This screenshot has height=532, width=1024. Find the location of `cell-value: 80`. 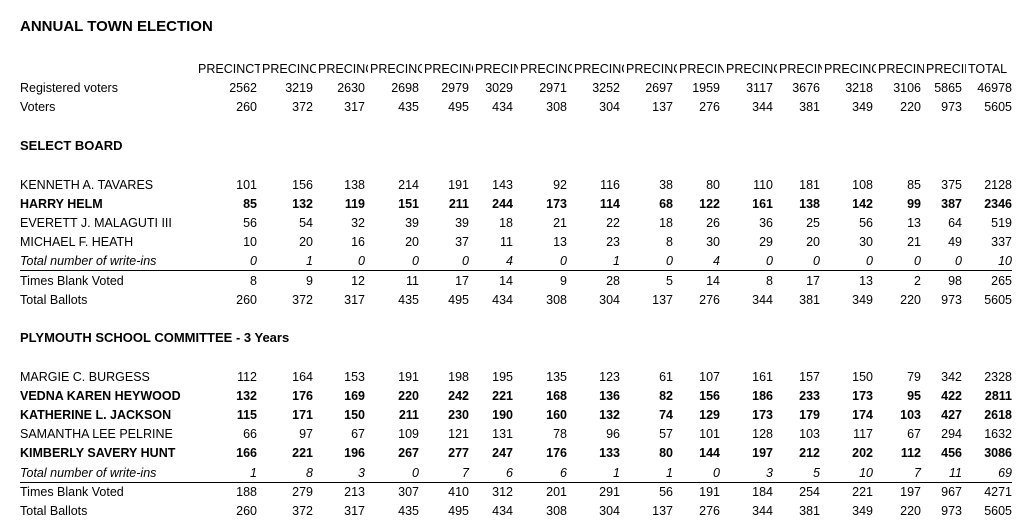

cell-value: 80 is located at coordinates (666, 453).